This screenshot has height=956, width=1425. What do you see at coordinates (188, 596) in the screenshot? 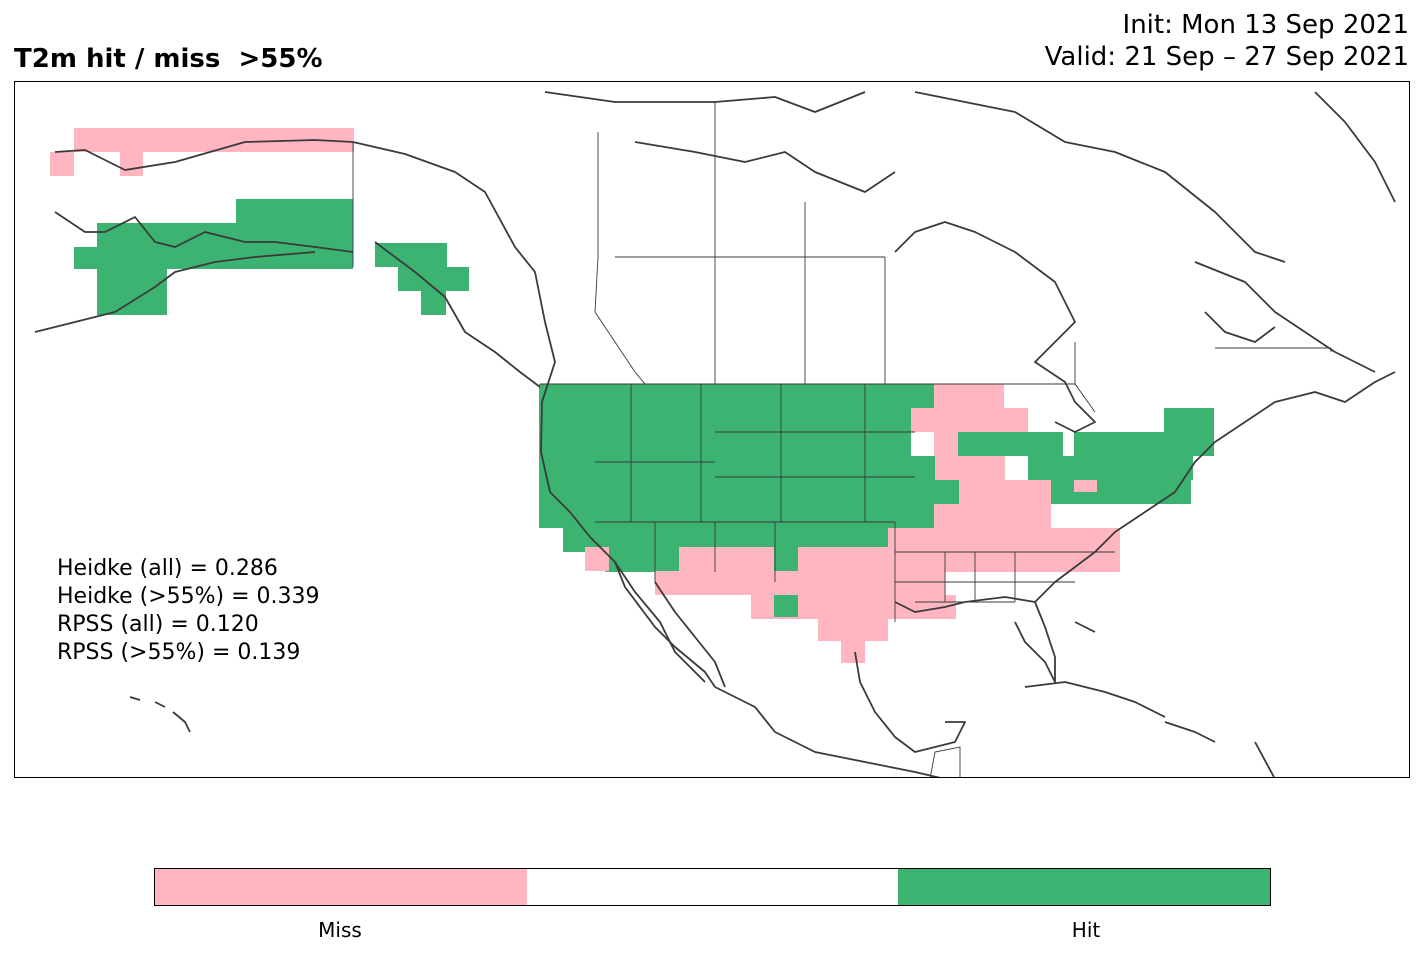
I see `stat-heidke-55: Heidke (>55%) = 0.339` at bounding box center [188, 596].